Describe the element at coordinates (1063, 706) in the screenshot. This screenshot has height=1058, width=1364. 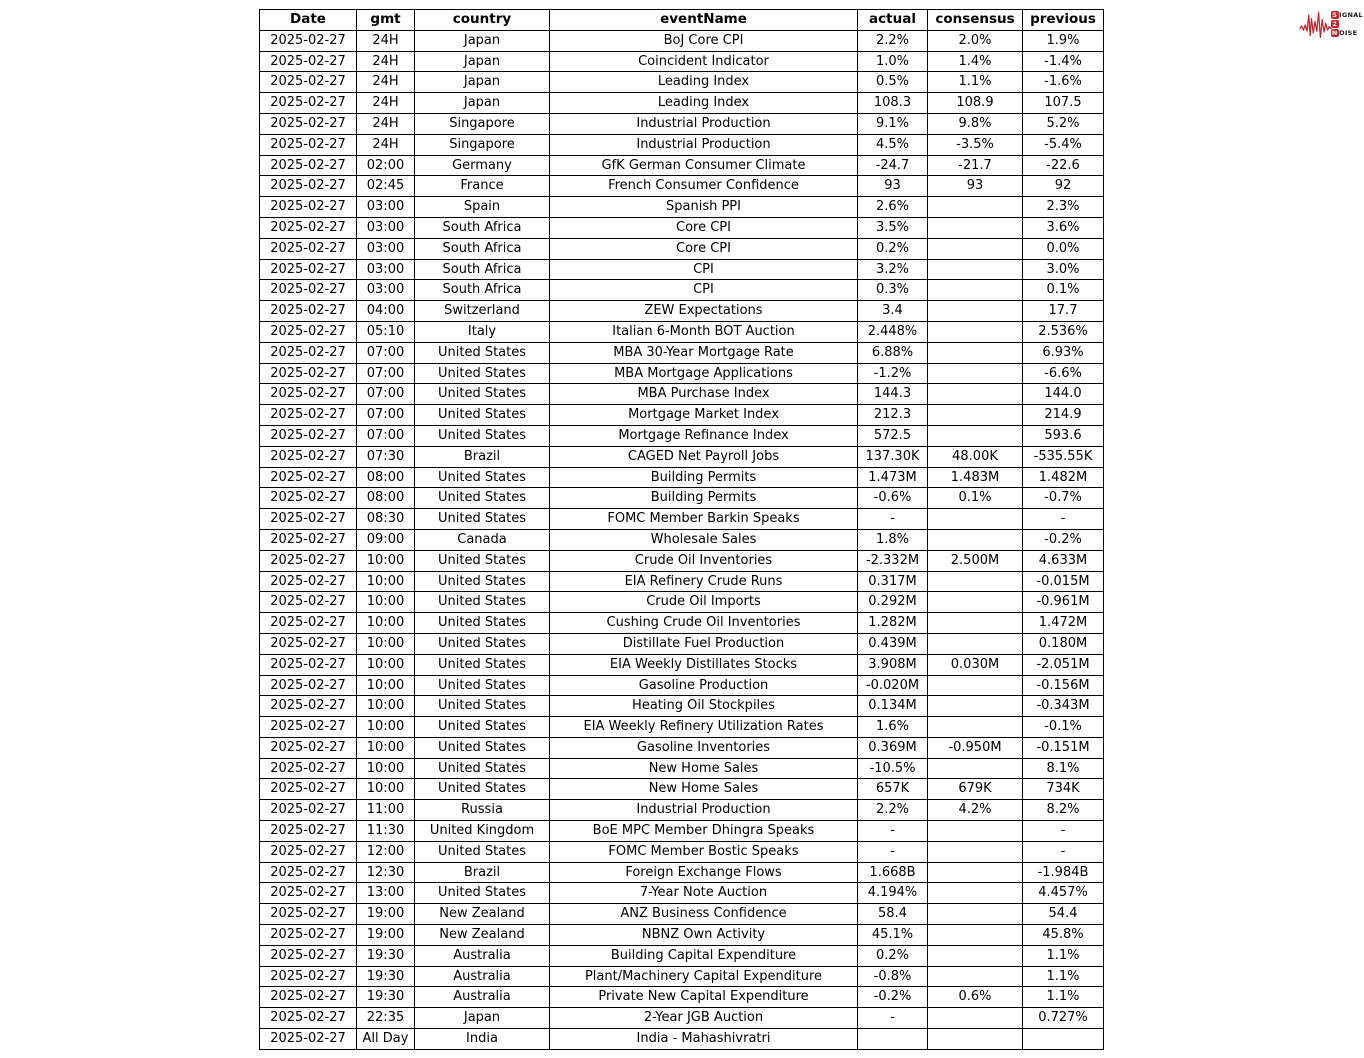
I see `cell-previous: -0.343M` at that location.